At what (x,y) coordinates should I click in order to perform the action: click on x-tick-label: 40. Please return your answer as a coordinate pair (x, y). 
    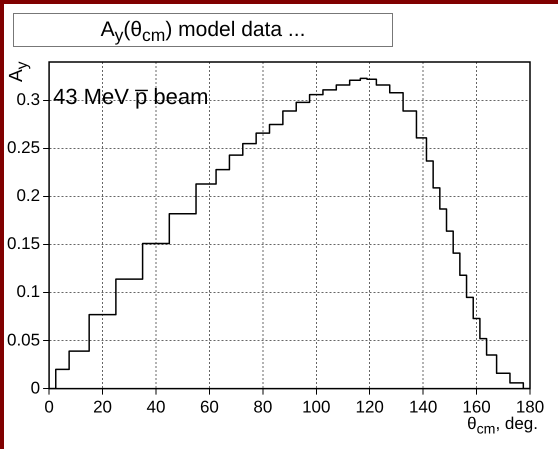
    Looking at the image, I should click on (156, 406).